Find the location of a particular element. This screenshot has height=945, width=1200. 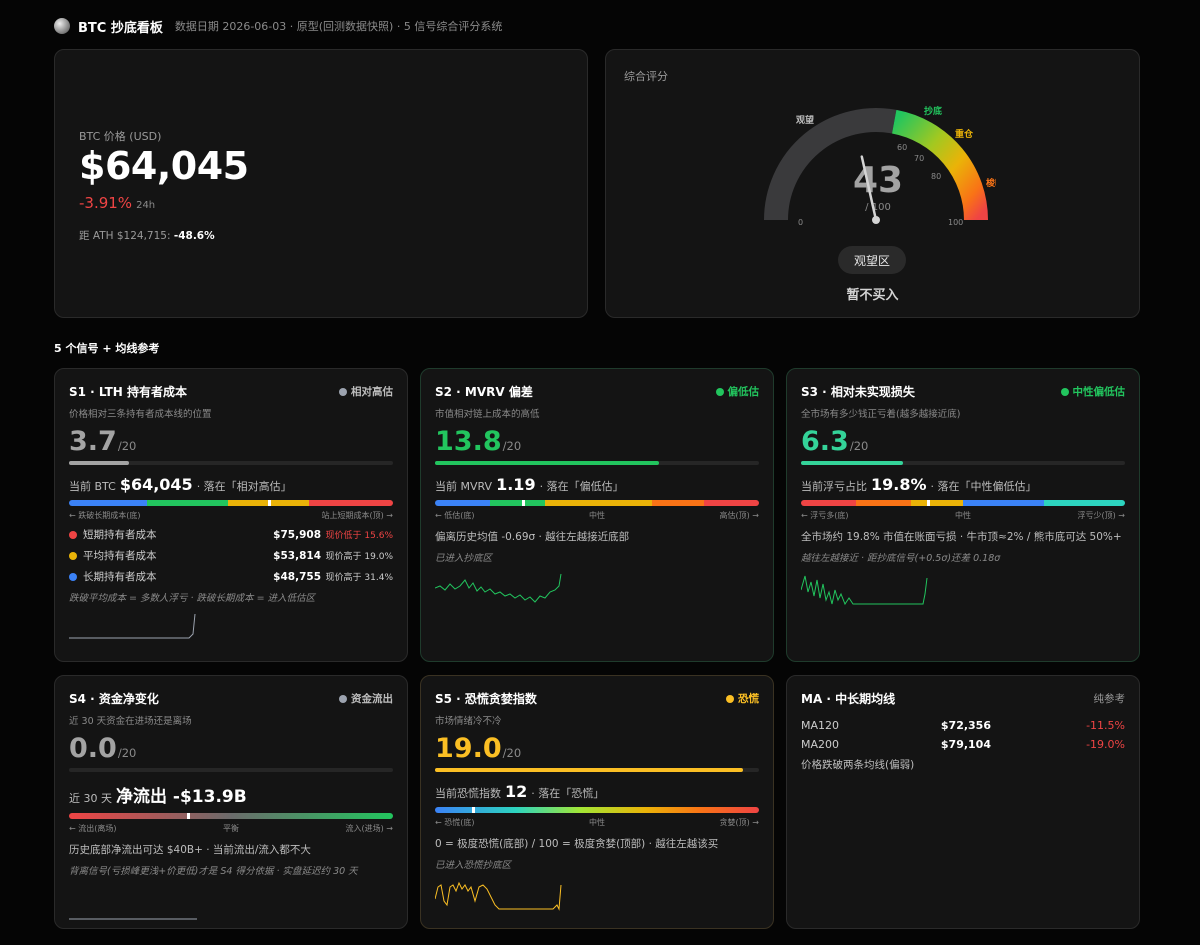

s2-title: S2 · MVRV 偏差 is located at coordinates (484, 392).